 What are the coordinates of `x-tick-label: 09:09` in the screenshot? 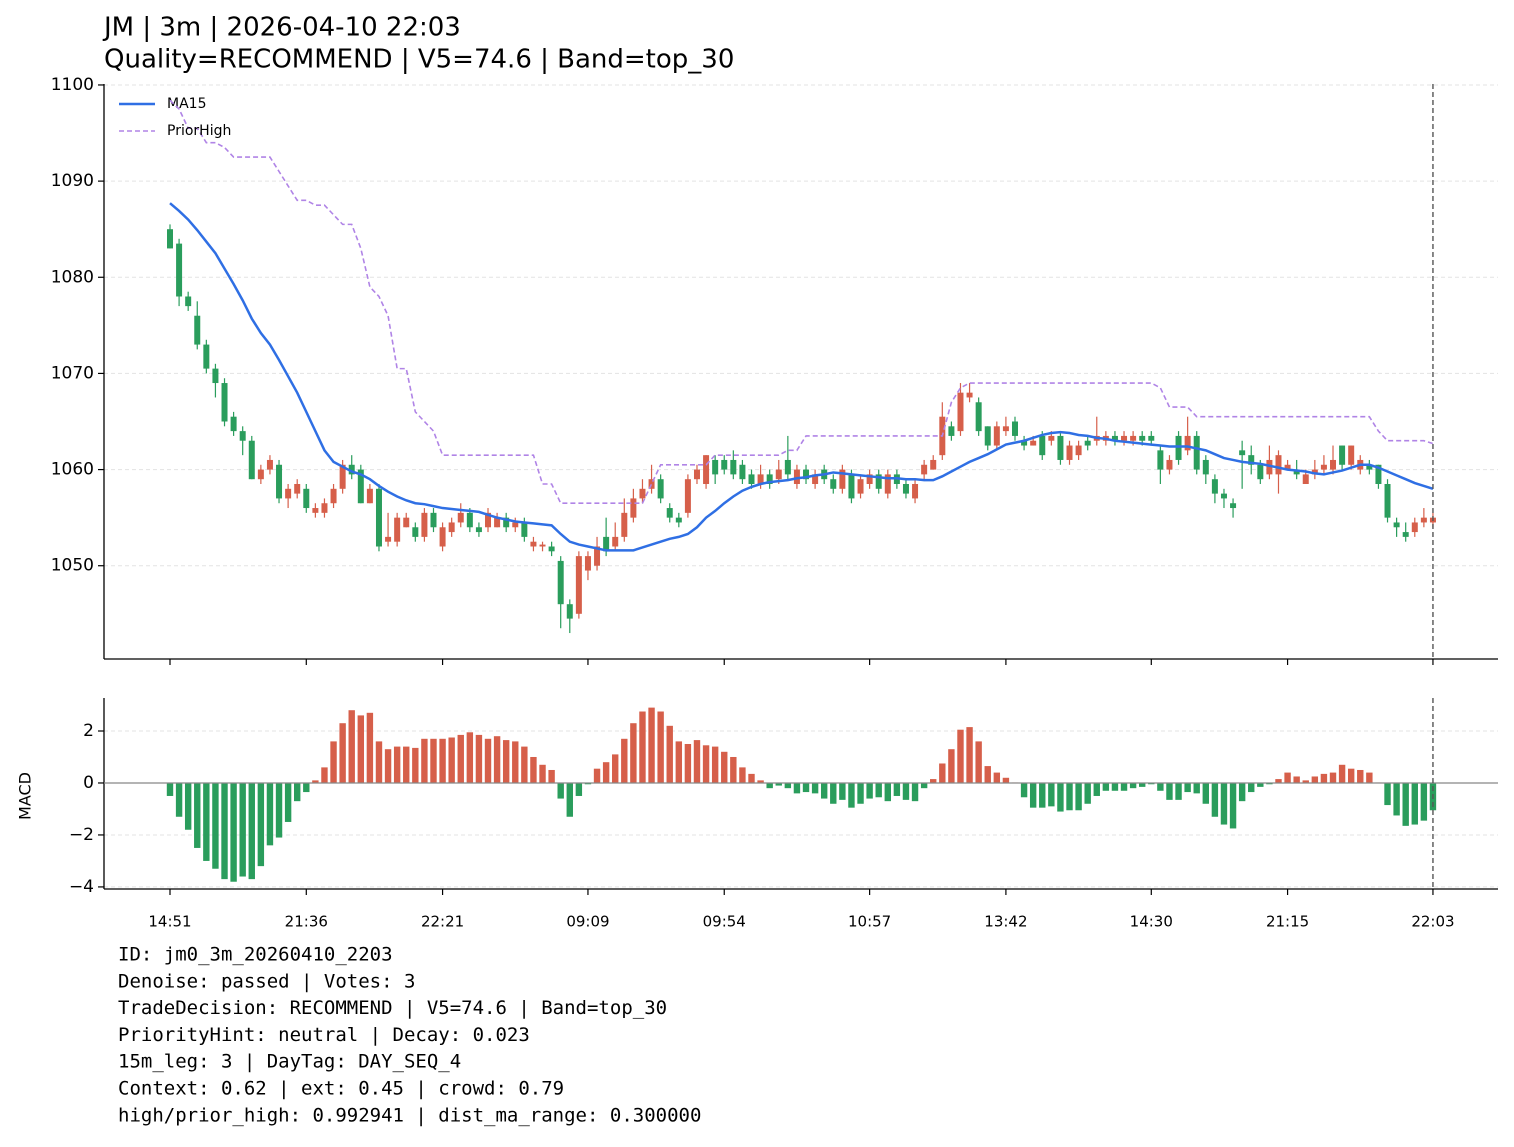 It's located at (587, 922).